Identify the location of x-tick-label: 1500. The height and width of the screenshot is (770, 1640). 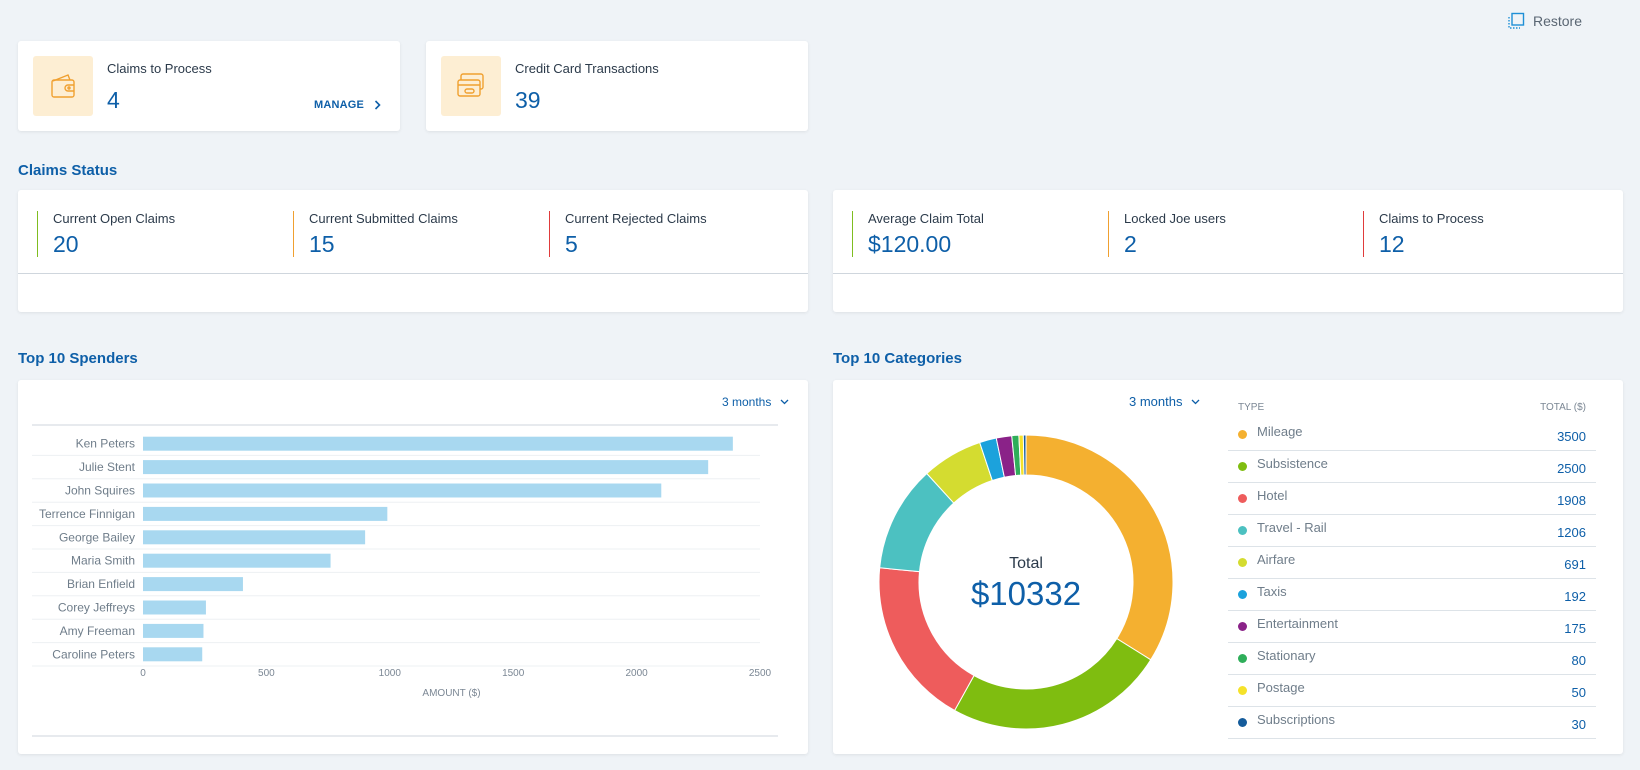
(513, 673).